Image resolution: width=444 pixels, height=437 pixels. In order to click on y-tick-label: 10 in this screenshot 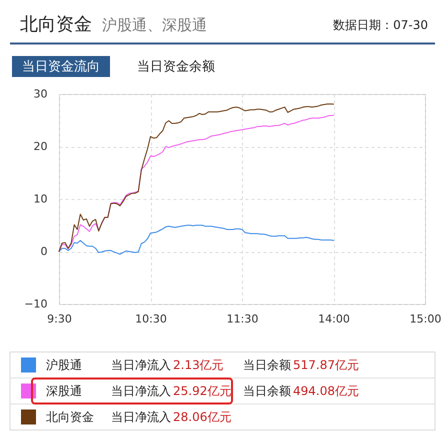, I will do `click(41, 199)`.